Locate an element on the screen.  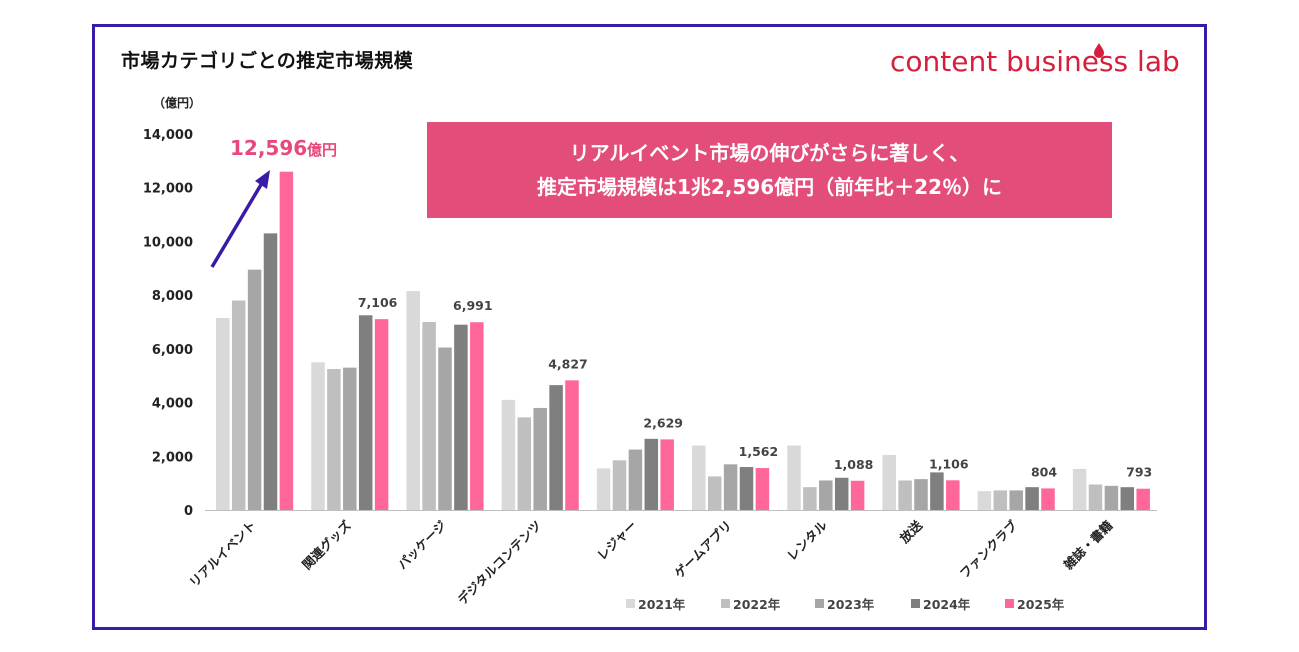
category-label: パッケージ is located at coordinates (421, 544).